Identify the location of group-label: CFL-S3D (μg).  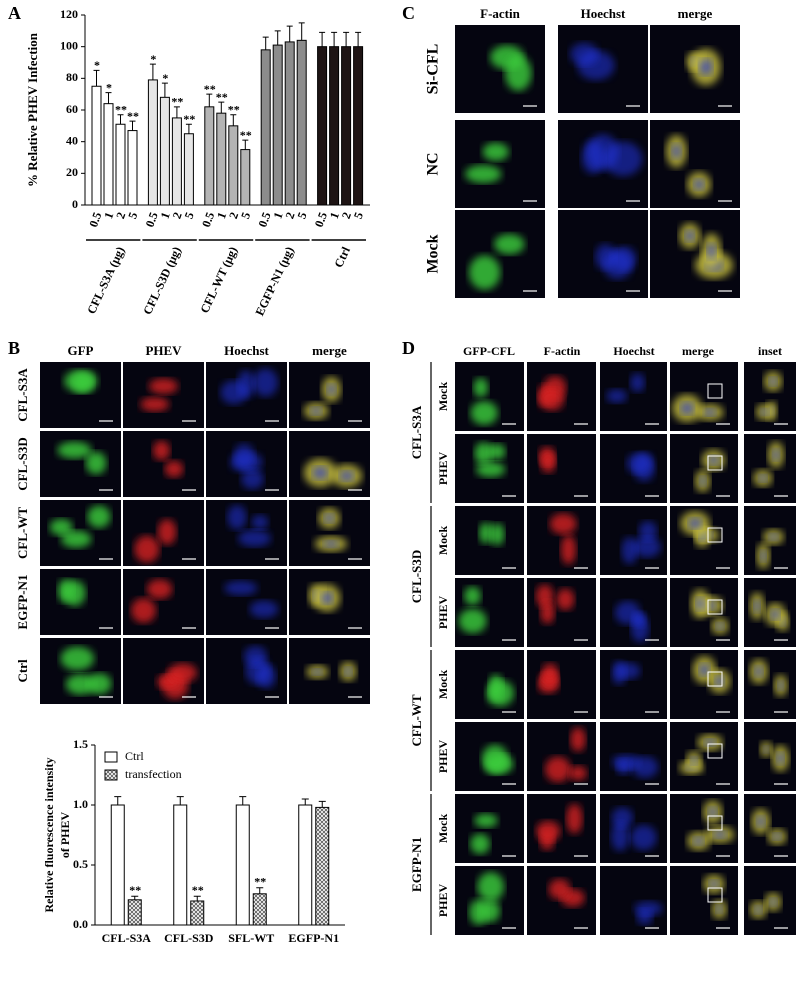
(162, 281).